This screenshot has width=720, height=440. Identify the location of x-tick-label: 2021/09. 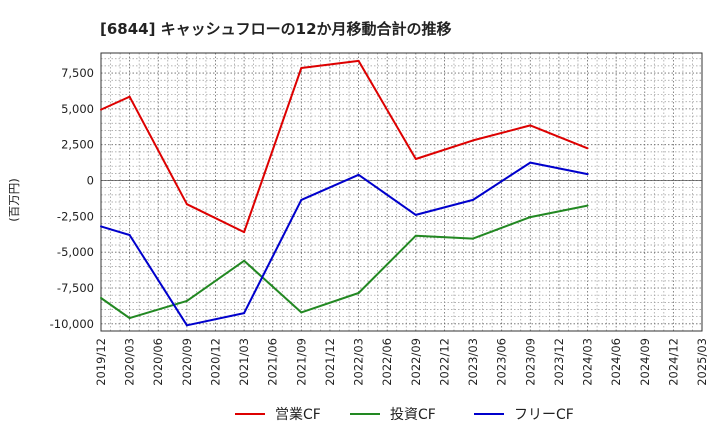
(301, 362).